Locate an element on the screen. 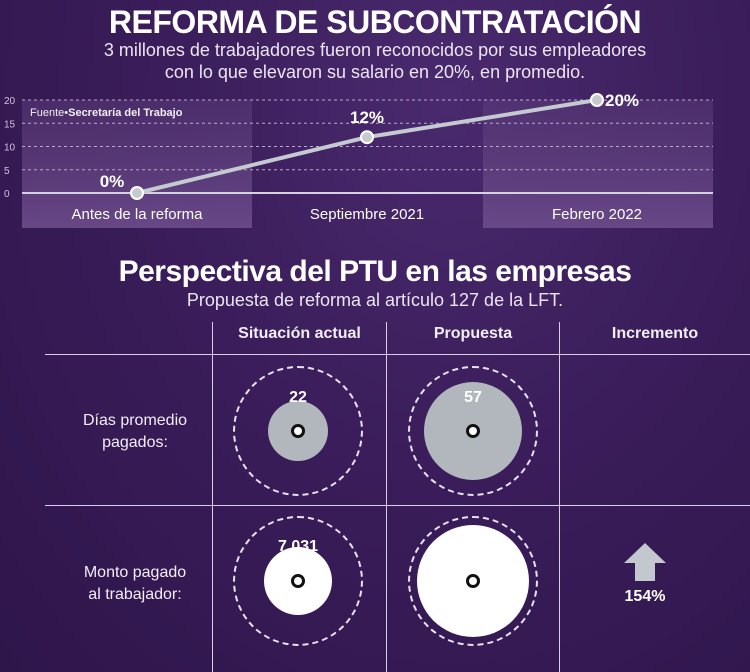  days-actual-value: 22 is located at coordinates (298, 397).